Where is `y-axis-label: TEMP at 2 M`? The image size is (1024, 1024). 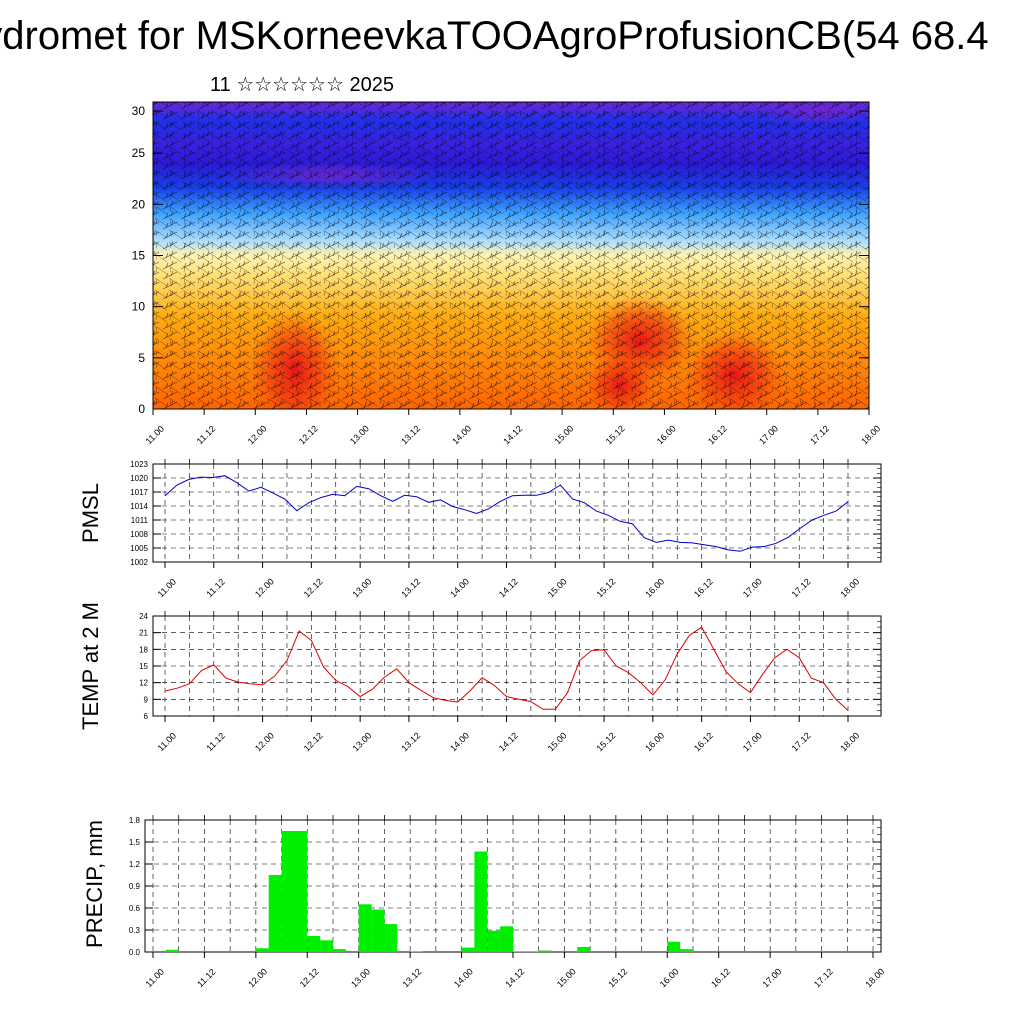
y-axis-label: TEMP at 2 M is located at coordinates (90, 666).